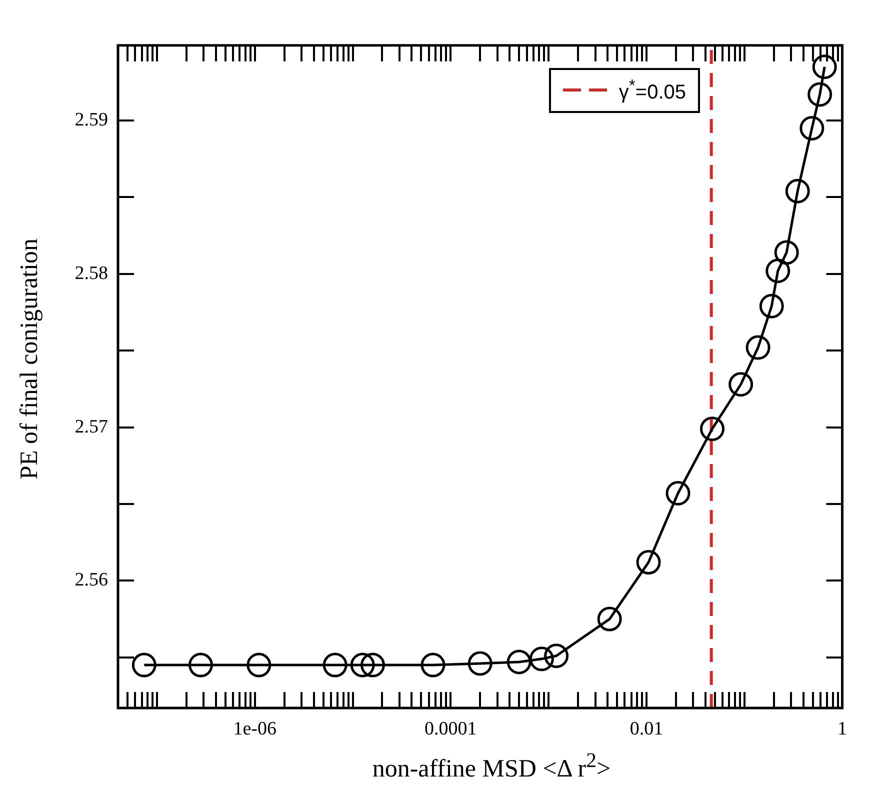 The height and width of the screenshot is (795, 881). What do you see at coordinates (491, 766) in the screenshot?
I see `x-axis-title: non-affine MSD <Δ r$^{2}$>` at bounding box center [491, 766].